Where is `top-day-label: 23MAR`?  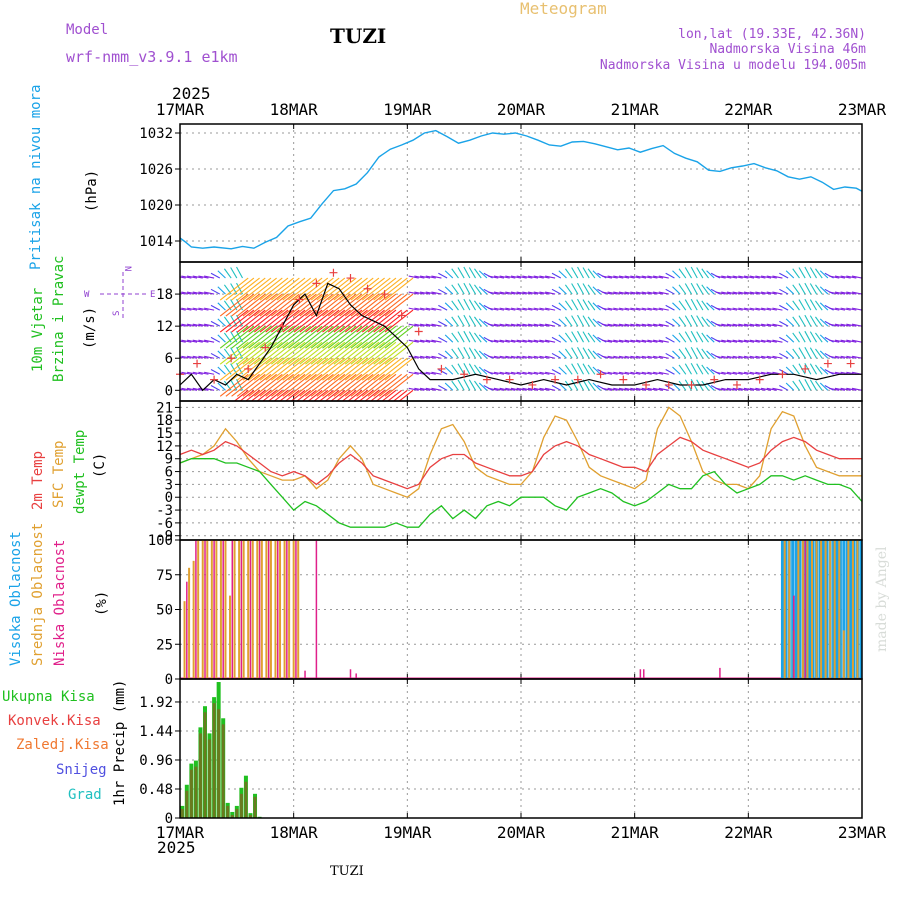 top-day-label: 23MAR is located at coordinates (862, 109).